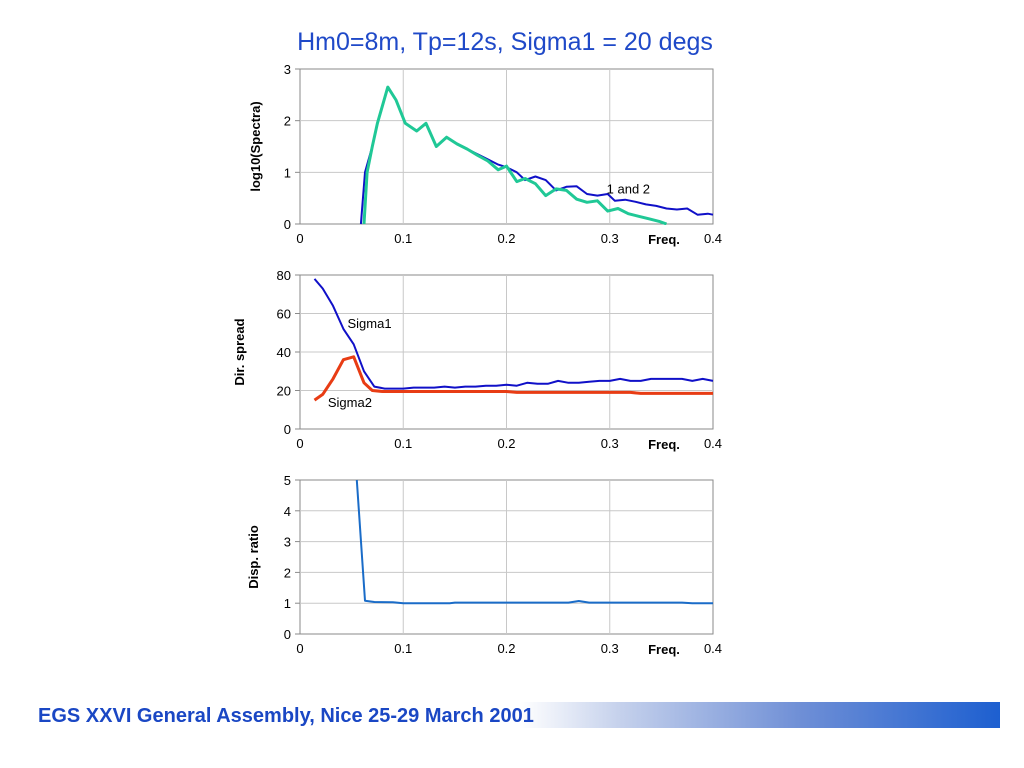 The width and height of the screenshot is (1024, 768). Describe the element at coordinates (284, 352) in the screenshot. I see `y-tick-label: 40` at that location.